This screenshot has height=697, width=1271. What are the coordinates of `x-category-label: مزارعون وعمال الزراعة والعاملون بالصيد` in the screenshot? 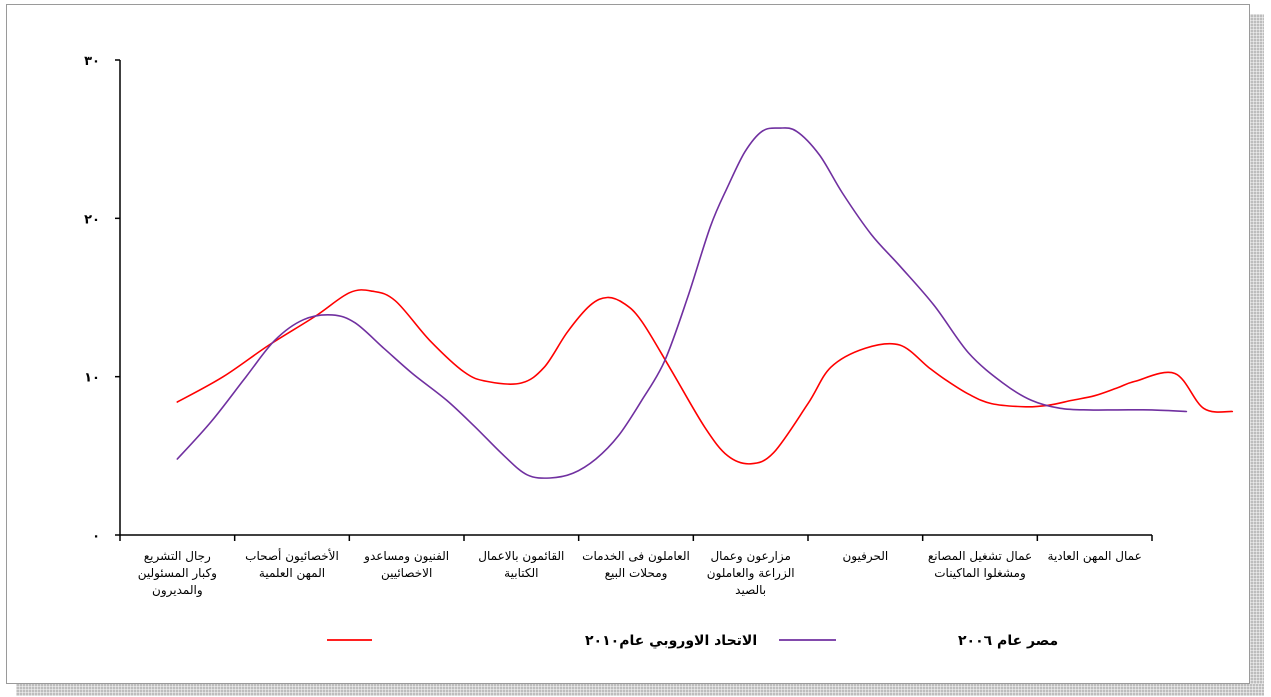 It's located at (751, 573).